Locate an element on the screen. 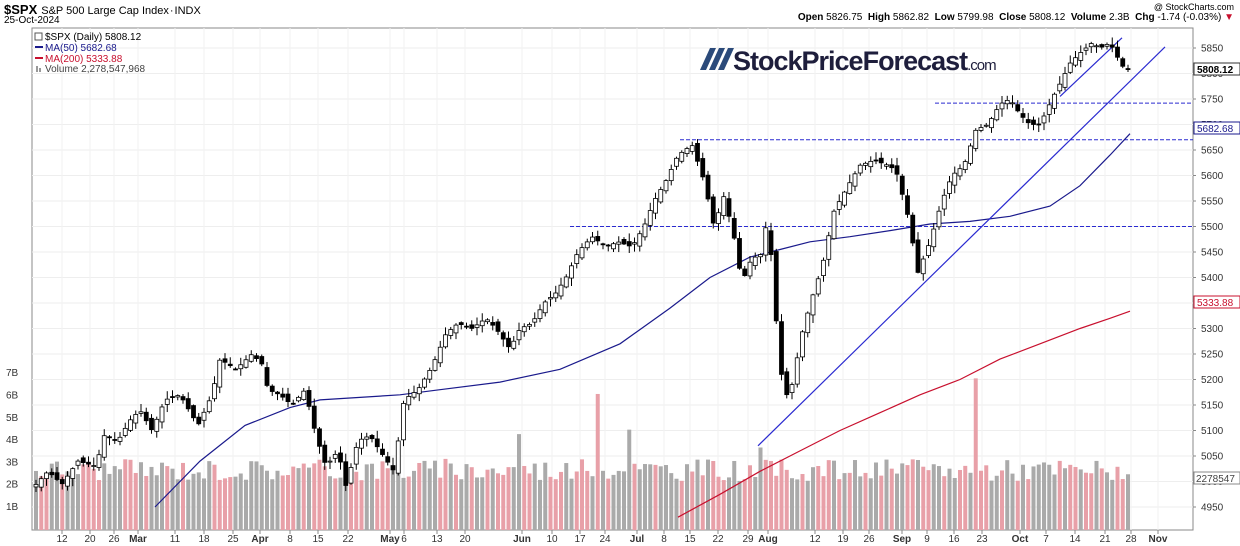 The height and width of the screenshot is (546, 1240). svg-text: 2278547 is located at coordinates (1215, 479).